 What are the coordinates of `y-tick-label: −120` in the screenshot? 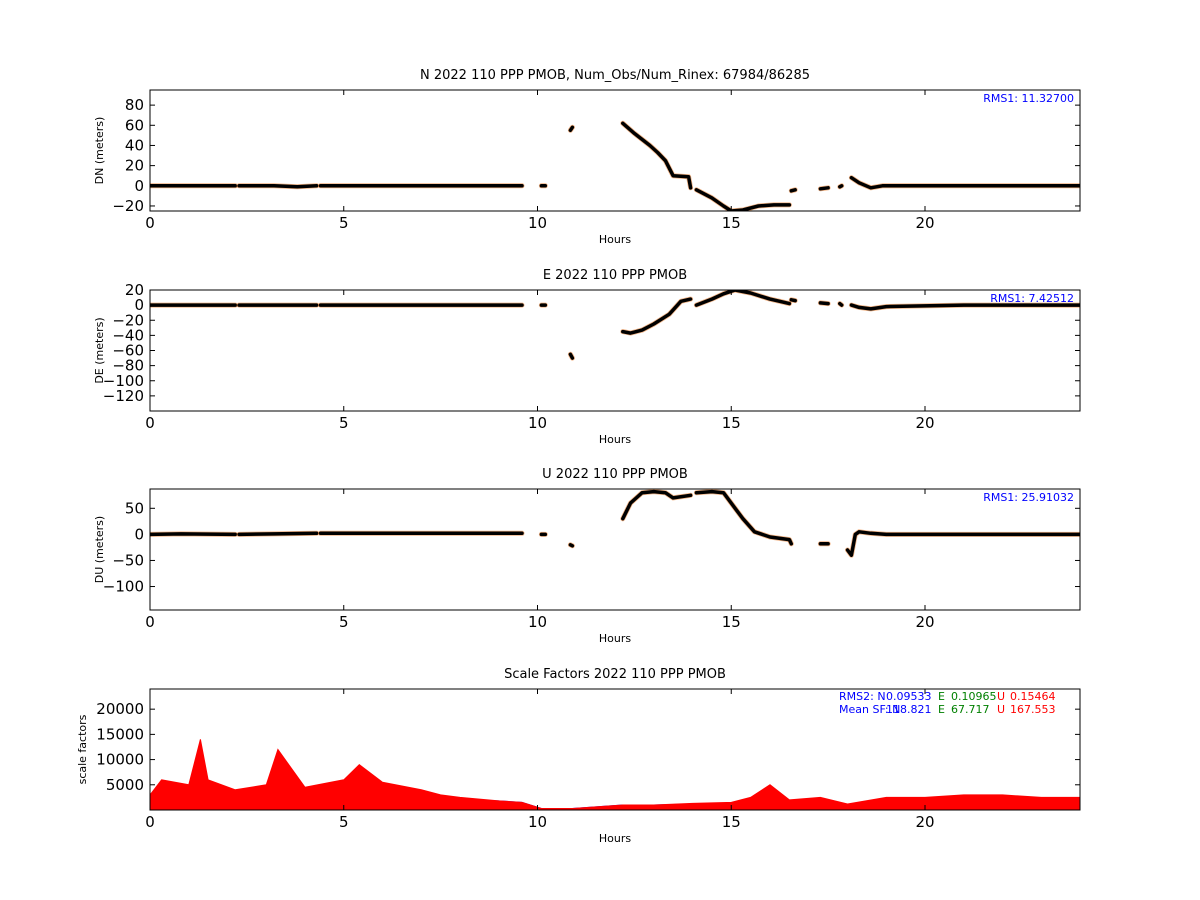 It's located at (123, 396).